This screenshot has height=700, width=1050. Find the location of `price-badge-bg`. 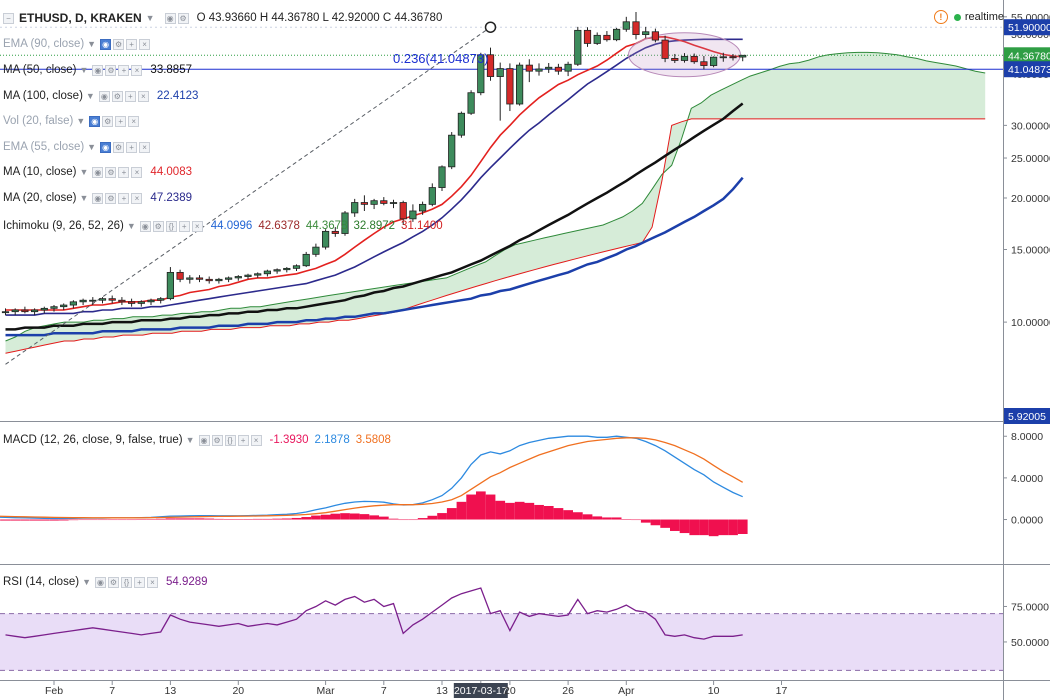

price-badge-bg is located at coordinates (1027, 55).